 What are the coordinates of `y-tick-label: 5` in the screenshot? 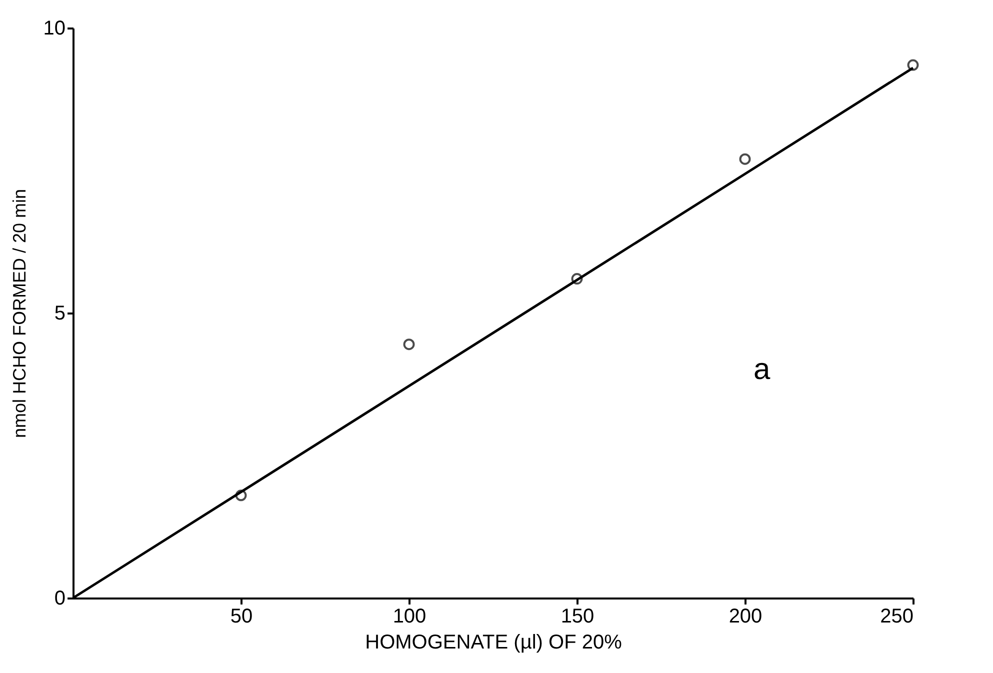 It's located at (60, 313).